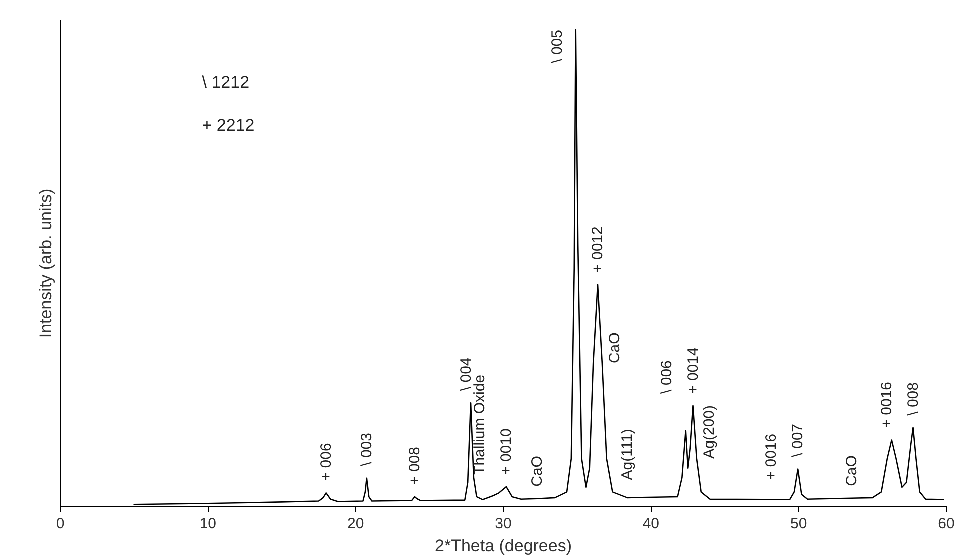 The height and width of the screenshot is (558, 976). Describe the element at coordinates (598, 249) in the screenshot. I see `annotation: + 0012` at that location.